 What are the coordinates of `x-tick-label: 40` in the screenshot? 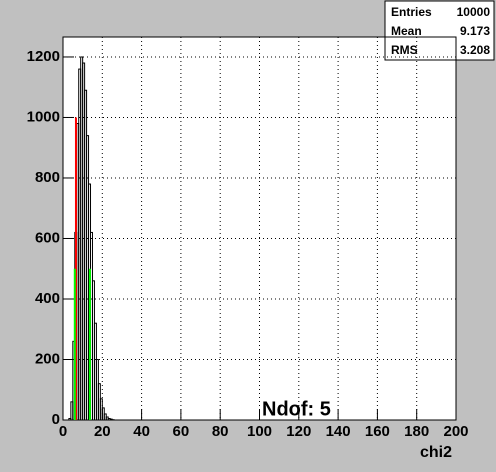 It's located at (141, 431).